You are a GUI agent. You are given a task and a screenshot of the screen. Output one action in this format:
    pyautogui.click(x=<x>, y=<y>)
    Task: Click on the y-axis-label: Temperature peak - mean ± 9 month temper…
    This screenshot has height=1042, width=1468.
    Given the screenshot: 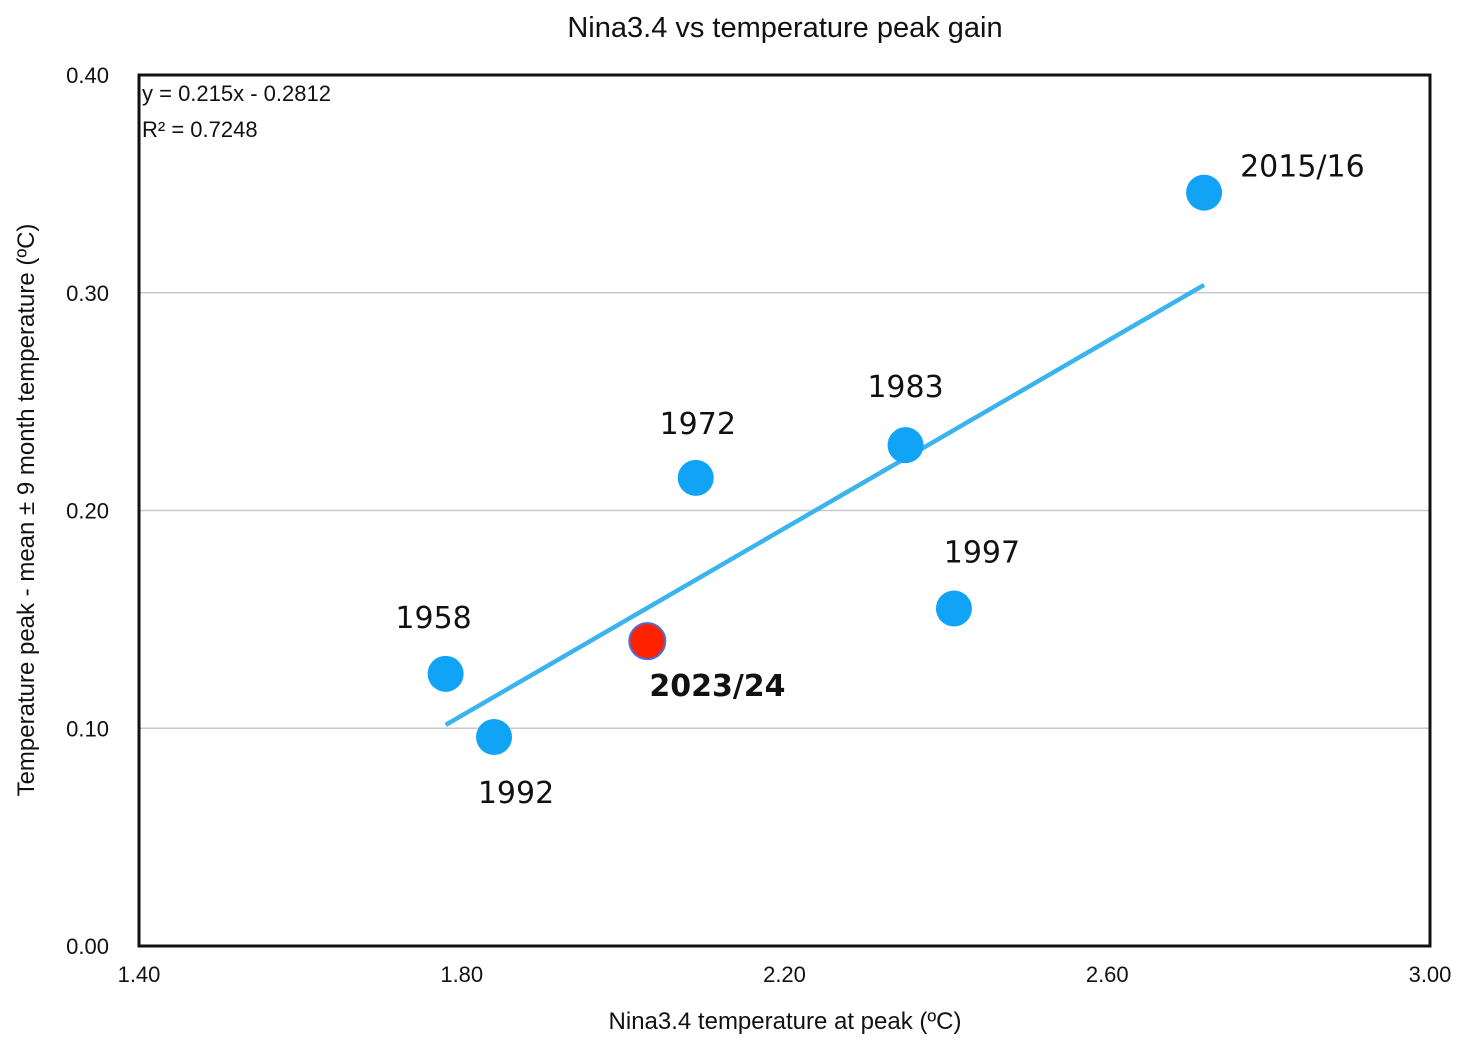 What is the action you would take?
    pyautogui.click(x=26, y=510)
    